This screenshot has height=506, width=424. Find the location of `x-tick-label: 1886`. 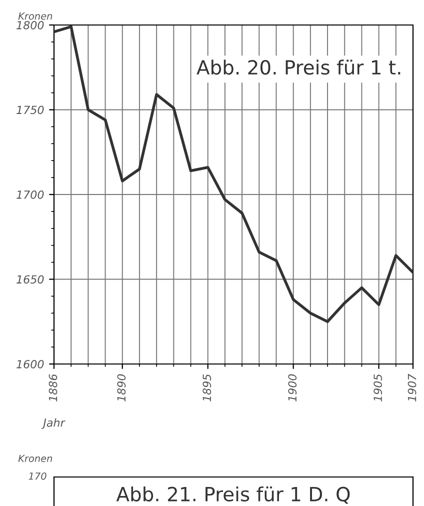

x-tick-label: 1886 is located at coordinates (53, 388).